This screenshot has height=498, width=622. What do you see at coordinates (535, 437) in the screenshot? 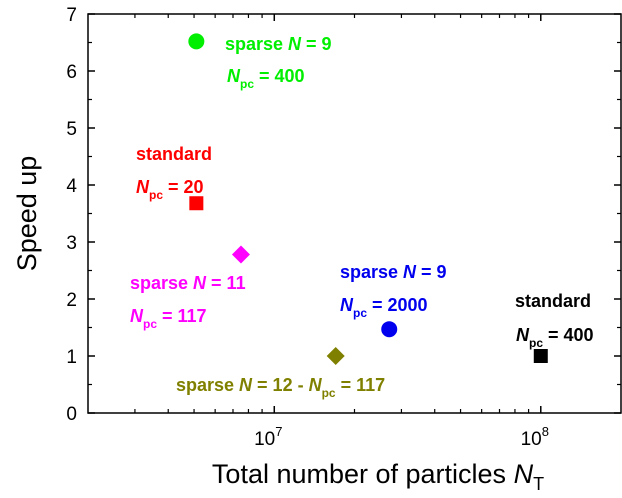
I see `x-tick-label: 10⁸` at bounding box center [535, 437].